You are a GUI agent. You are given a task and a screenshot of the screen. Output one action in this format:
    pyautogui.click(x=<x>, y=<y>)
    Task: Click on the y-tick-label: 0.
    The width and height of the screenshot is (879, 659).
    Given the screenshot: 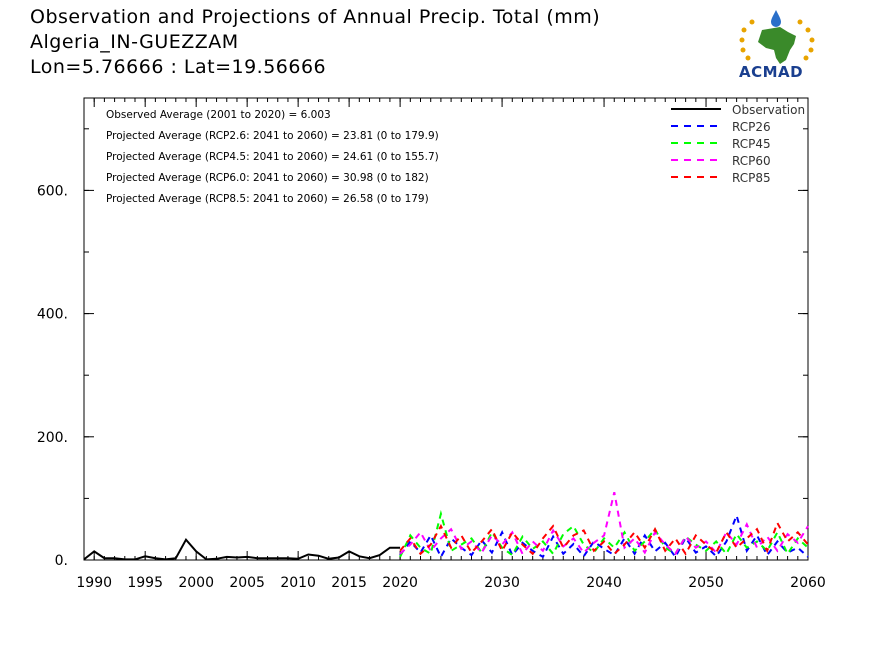 What is the action you would take?
    pyautogui.click(x=61, y=561)
    